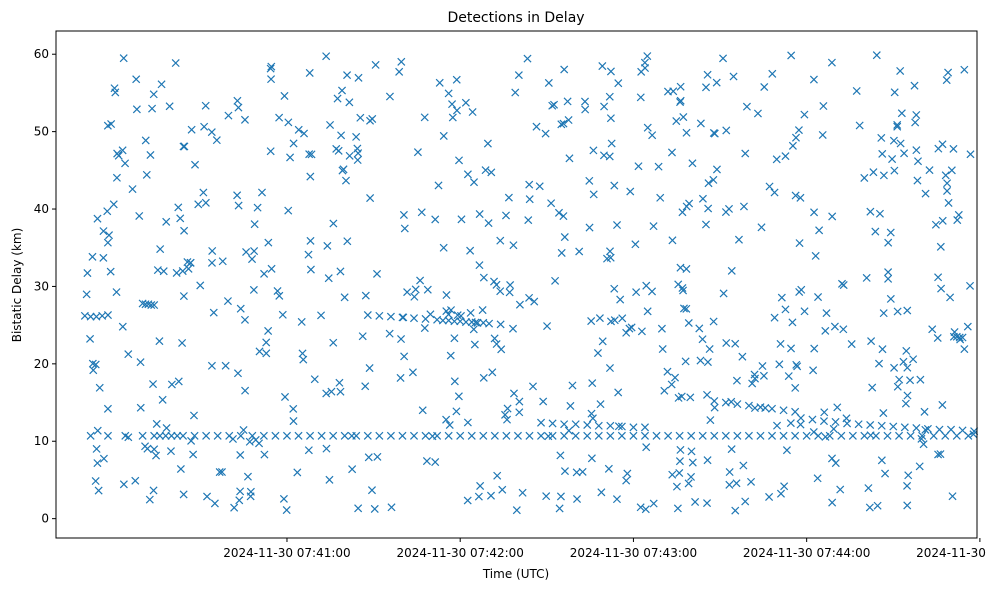 The height and width of the screenshot is (590, 989). I want to click on x-tick-label: 2024-11-30 07:43:00, so click(633, 553).